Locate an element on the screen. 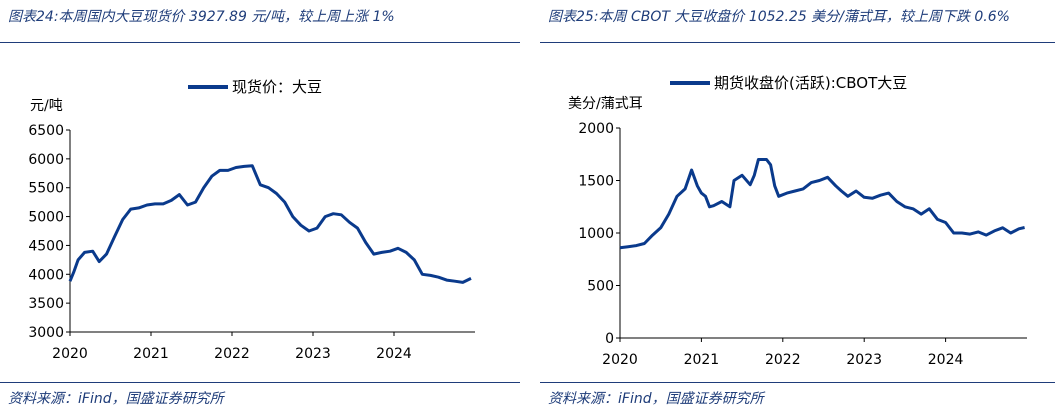  y-axis-label: 美分/蒲式耳 is located at coordinates (605, 104).